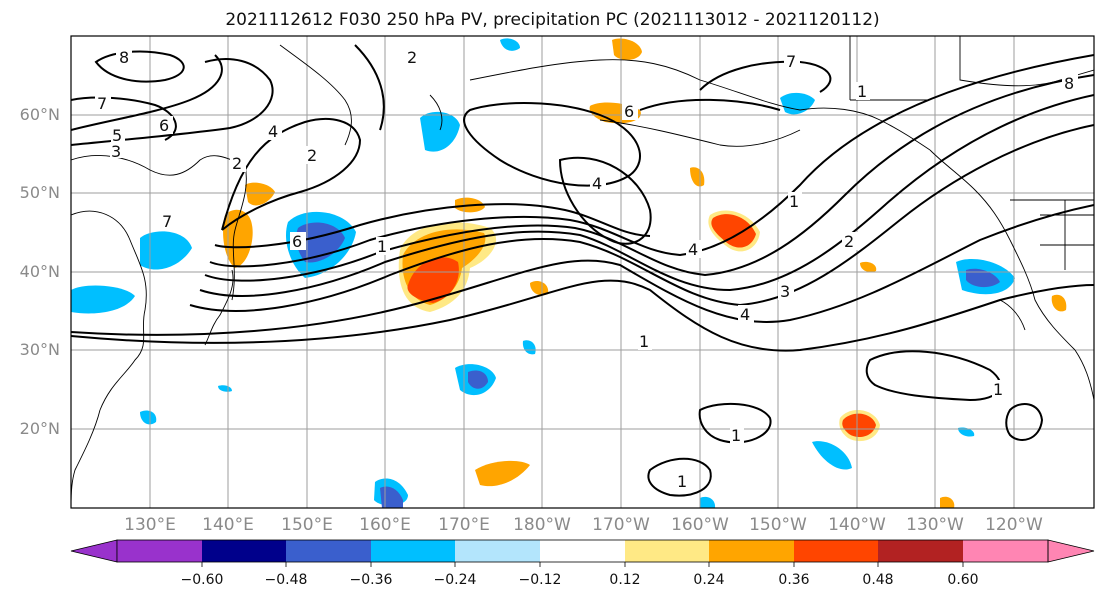 This screenshot has height=601, width=1105. What do you see at coordinates (39, 428) in the screenshot?
I see `lat-label-20n: 20°N` at bounding box center [39, 428].